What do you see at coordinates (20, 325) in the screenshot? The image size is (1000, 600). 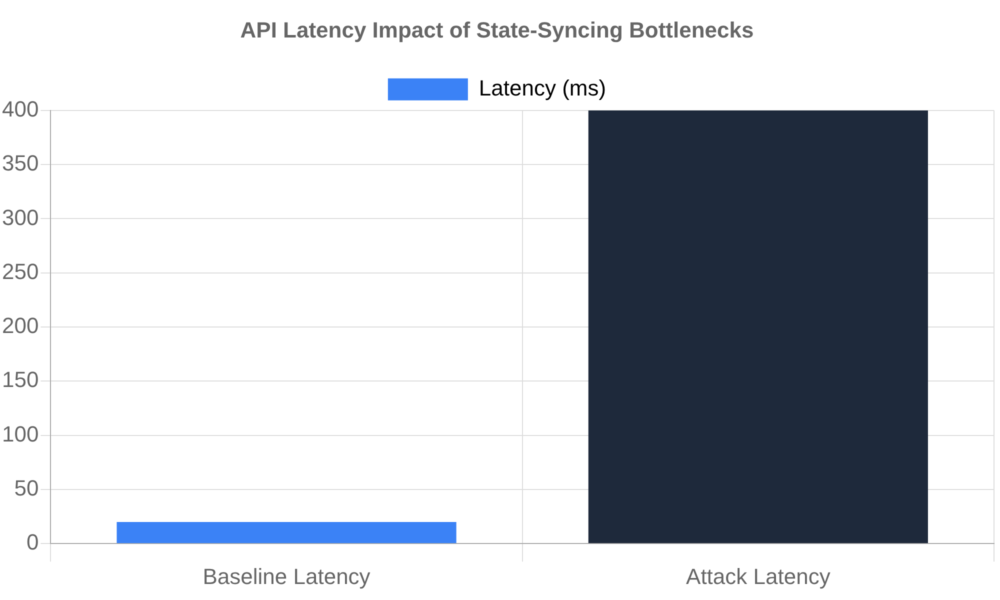 I see `y-tick-label: 200` at bounding box center [20, 325].